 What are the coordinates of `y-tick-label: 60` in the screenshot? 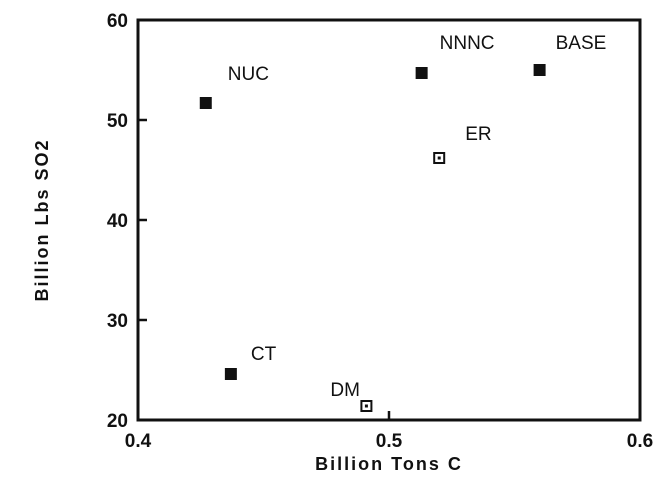 It's located at (117, 21).